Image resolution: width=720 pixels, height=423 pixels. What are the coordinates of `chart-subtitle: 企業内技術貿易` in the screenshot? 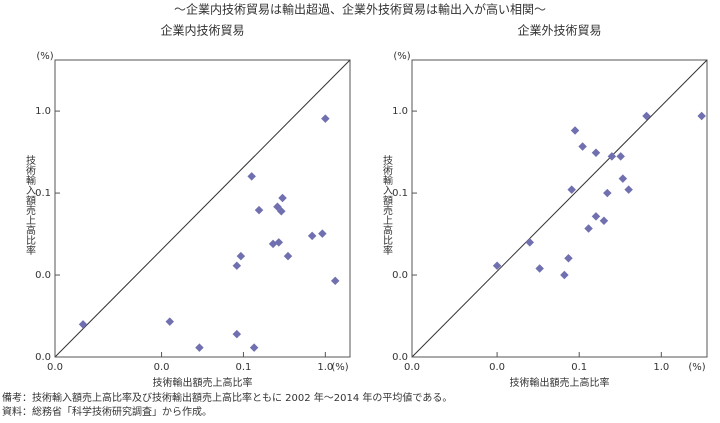 It's located at (202, 30).